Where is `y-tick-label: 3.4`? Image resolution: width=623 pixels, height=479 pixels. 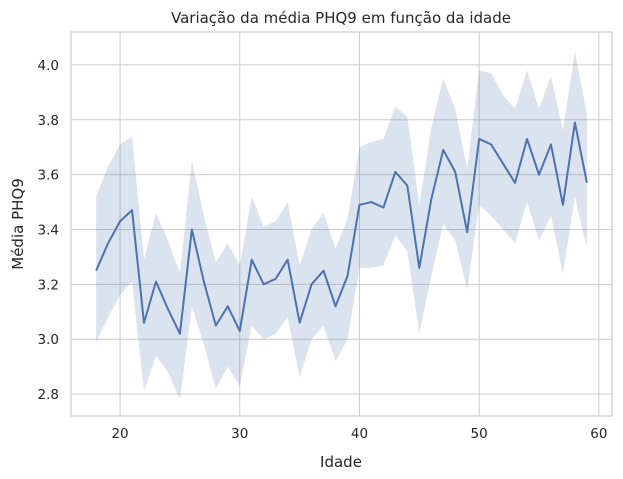
y-tick-label: 3.4 is located at coordinates (48, 230).